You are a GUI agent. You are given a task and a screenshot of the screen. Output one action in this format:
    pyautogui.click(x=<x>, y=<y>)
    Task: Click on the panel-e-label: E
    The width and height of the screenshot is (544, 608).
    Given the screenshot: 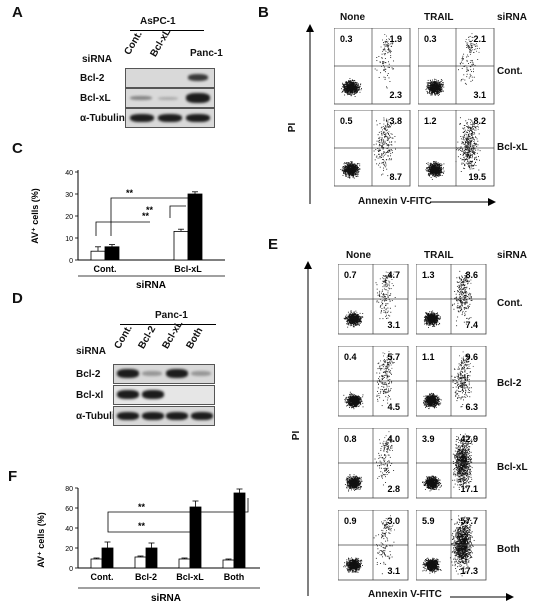 What is the action you would take?
    pyautogui.click(x=273, y=244)
    